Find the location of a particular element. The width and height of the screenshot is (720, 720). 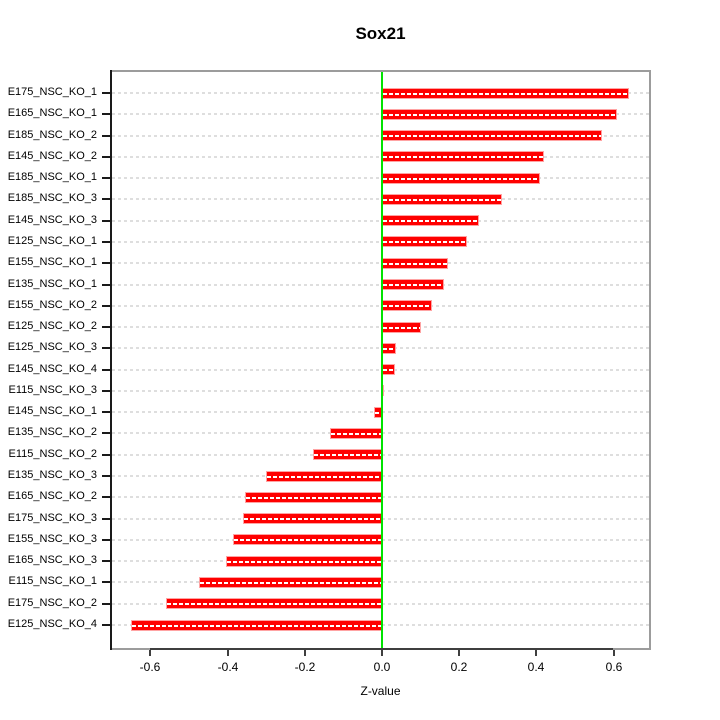

y-tick-label-E135_NSC_KO_1: E135_NSC_KO_1 is located at coordinates (52, 284).